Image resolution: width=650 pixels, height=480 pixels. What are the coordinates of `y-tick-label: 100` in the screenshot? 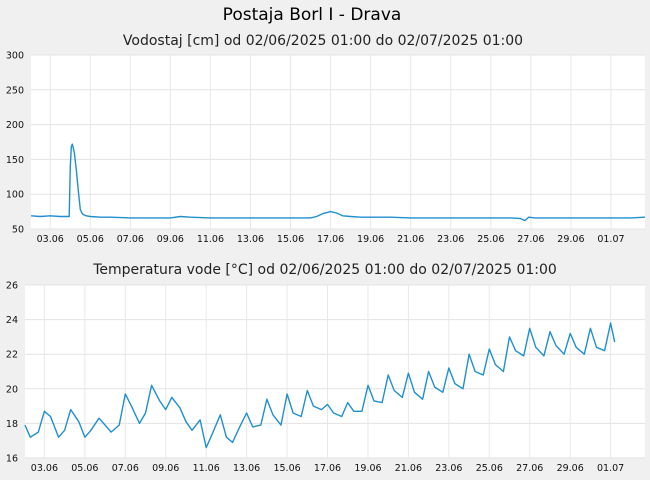 It's located at (15, 195).